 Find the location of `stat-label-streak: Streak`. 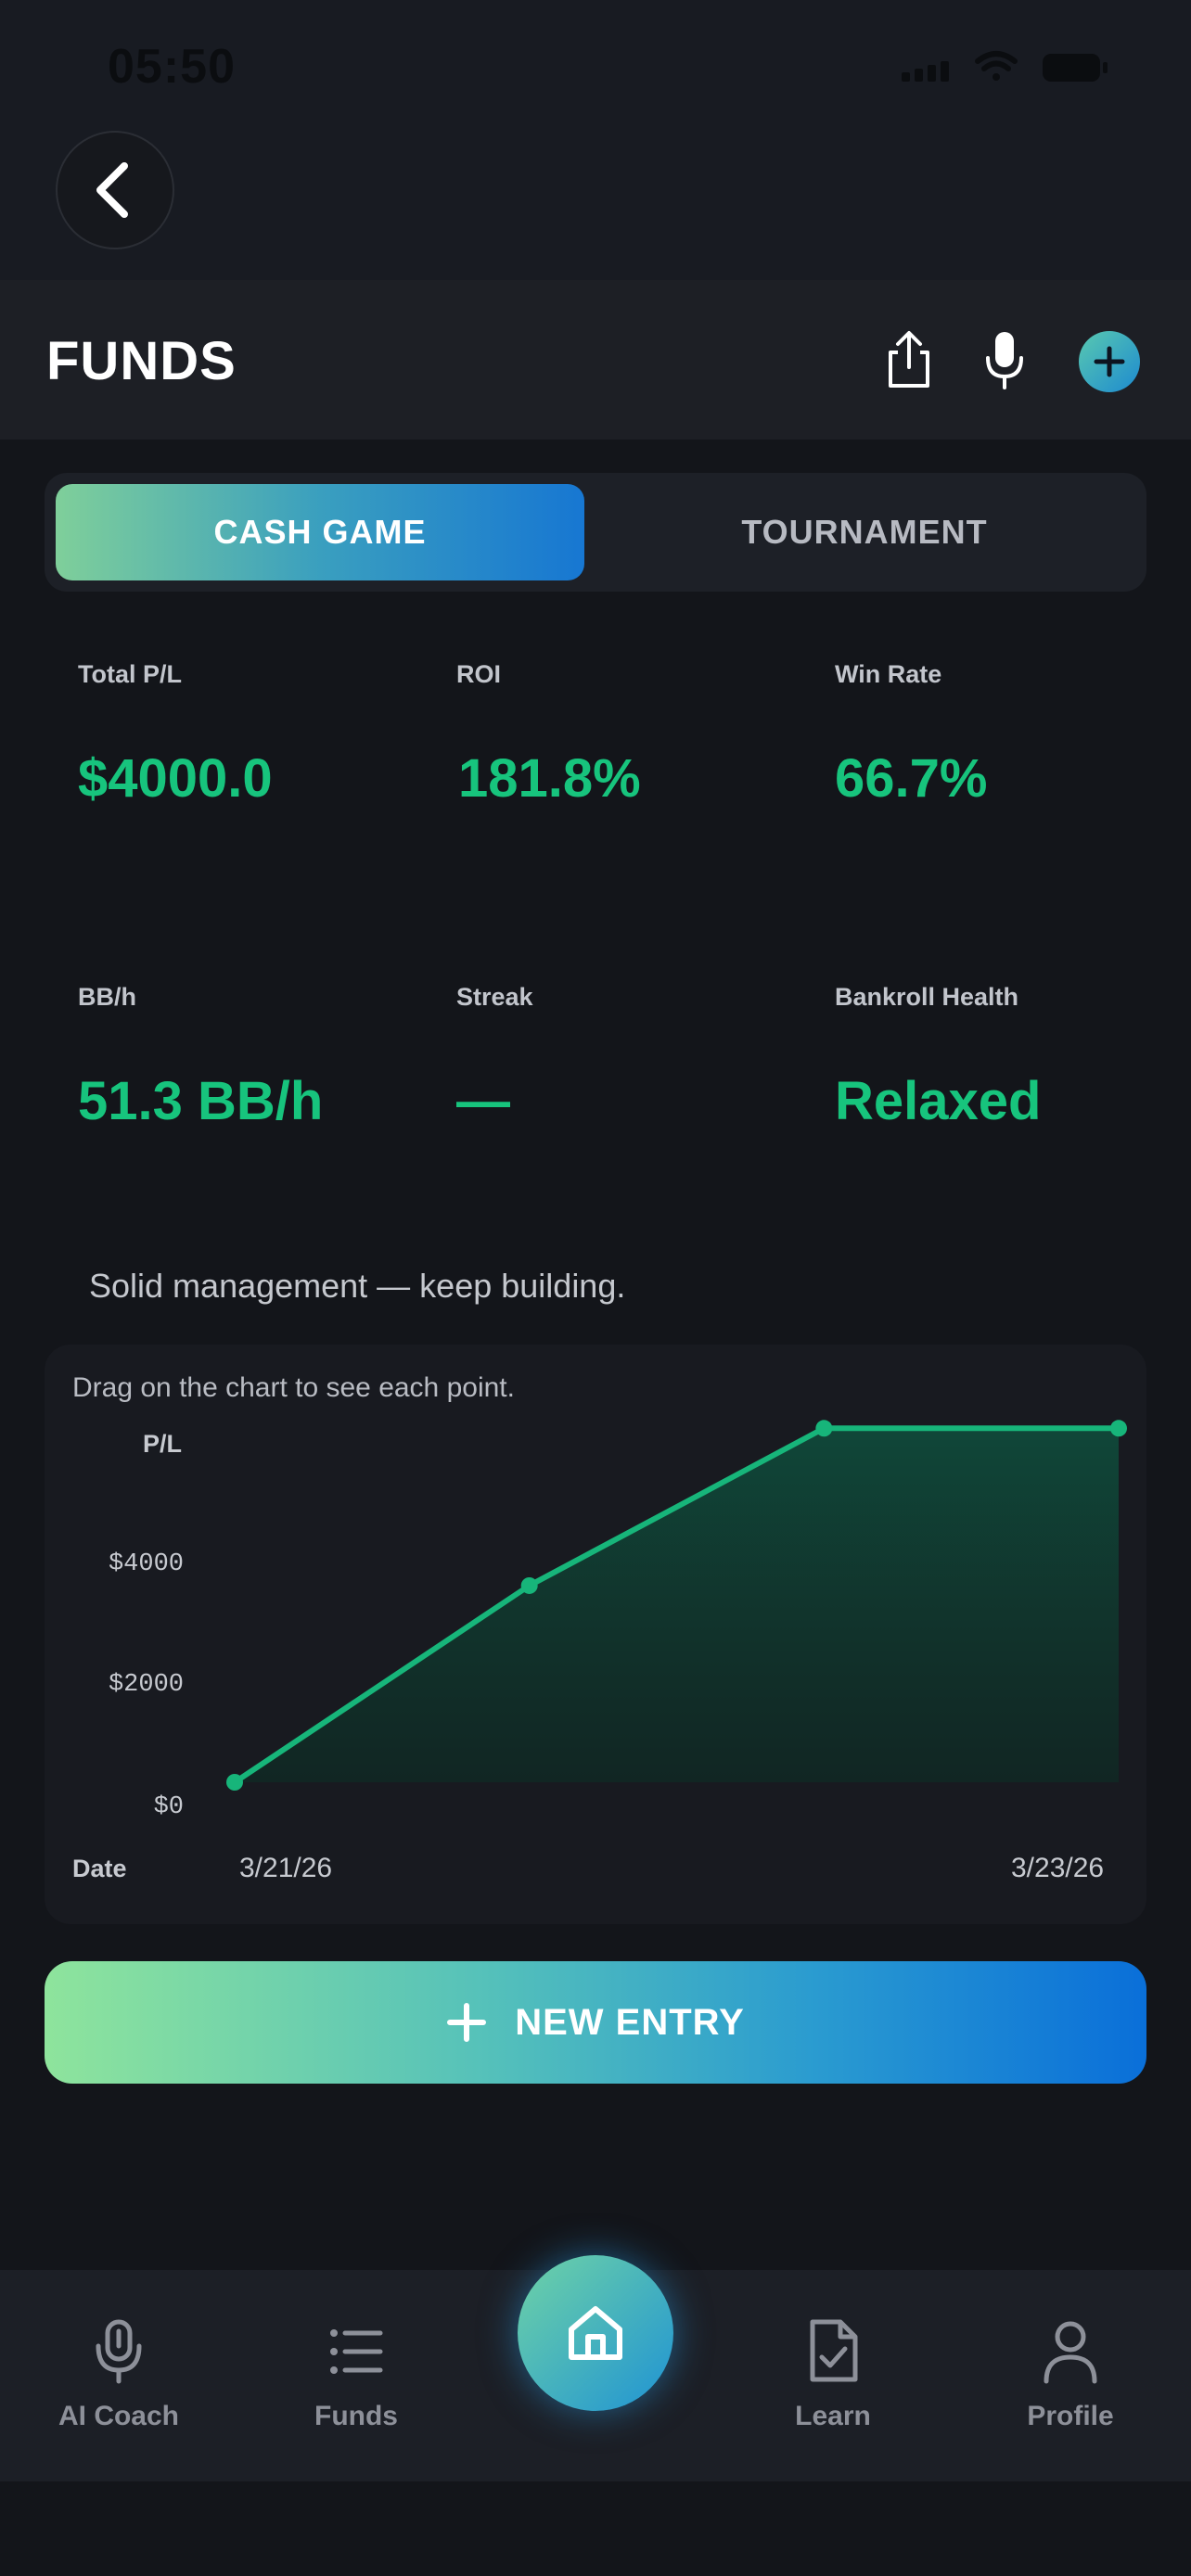

stat-label-streak: Streak is located at coordinates (495, 997).